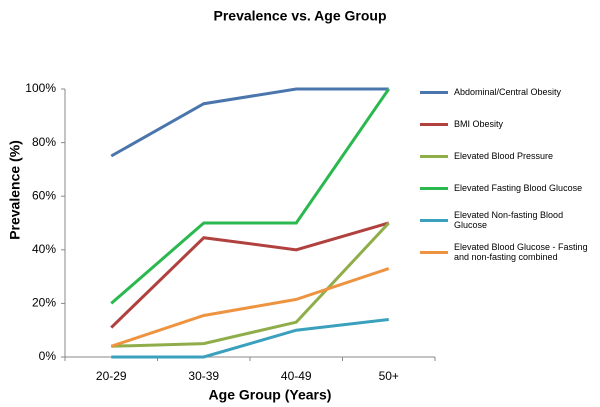 The width and height of the screenshot is (600, 407). Describe the element at coordinates (300, 16) in the screenshot. I see `chart-title: Prevalence vs. Age Group` at that location.